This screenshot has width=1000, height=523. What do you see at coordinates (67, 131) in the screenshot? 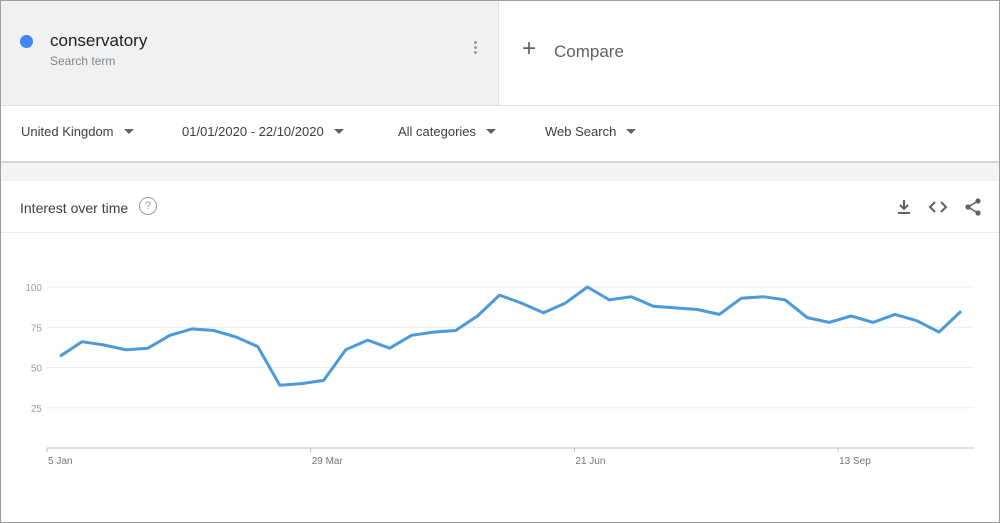
I see `region-label: United Kingdom` at bounding box center [67, 131].